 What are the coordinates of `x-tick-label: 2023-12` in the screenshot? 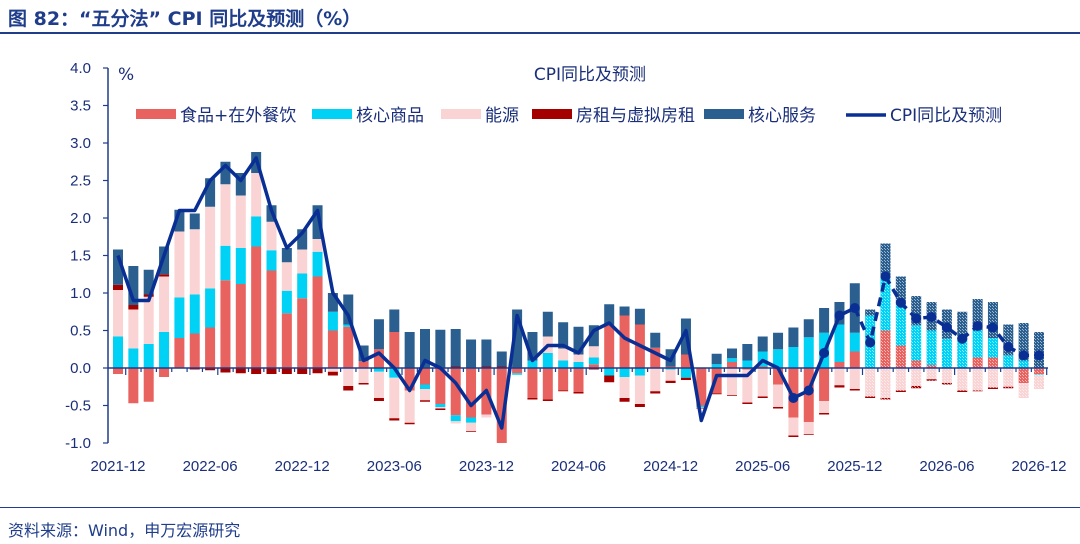 It's located at (486, 466).